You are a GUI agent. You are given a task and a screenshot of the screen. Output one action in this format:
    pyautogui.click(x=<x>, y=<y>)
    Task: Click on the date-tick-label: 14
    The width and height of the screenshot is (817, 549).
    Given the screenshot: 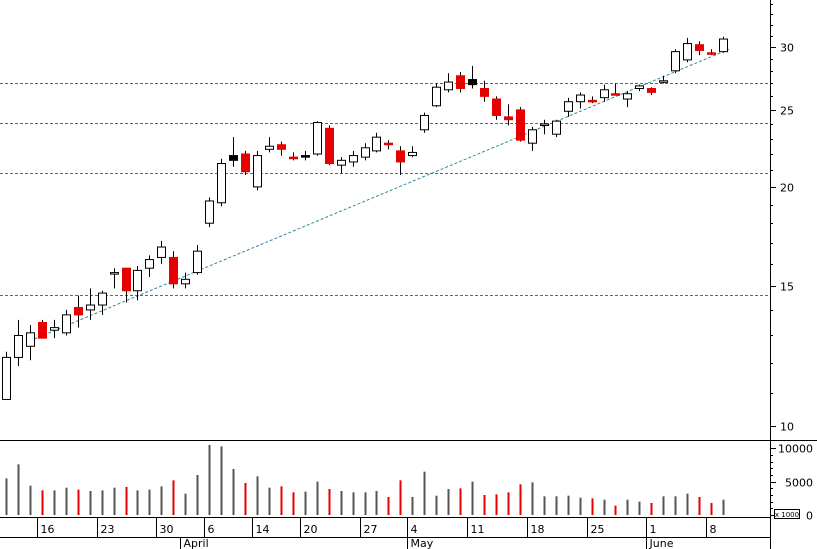 What is the action you would take?
    pyautogui.click(x=263, y=529)
    